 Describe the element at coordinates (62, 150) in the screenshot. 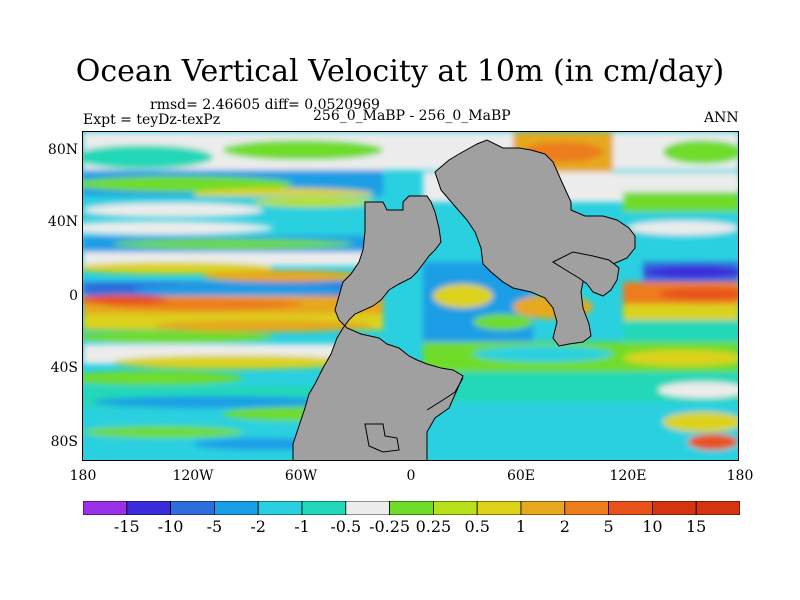

I see `lat-label: 80N` at that location.